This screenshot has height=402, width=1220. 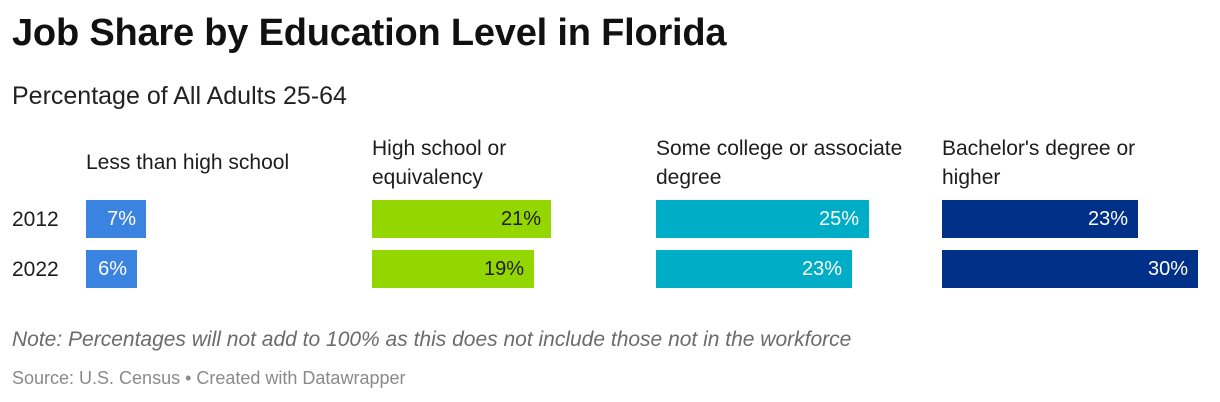 What do you see at coordinates (453, 269) in the screenshot?
I see `bar-2-2022` at bounding box center [453, 269].